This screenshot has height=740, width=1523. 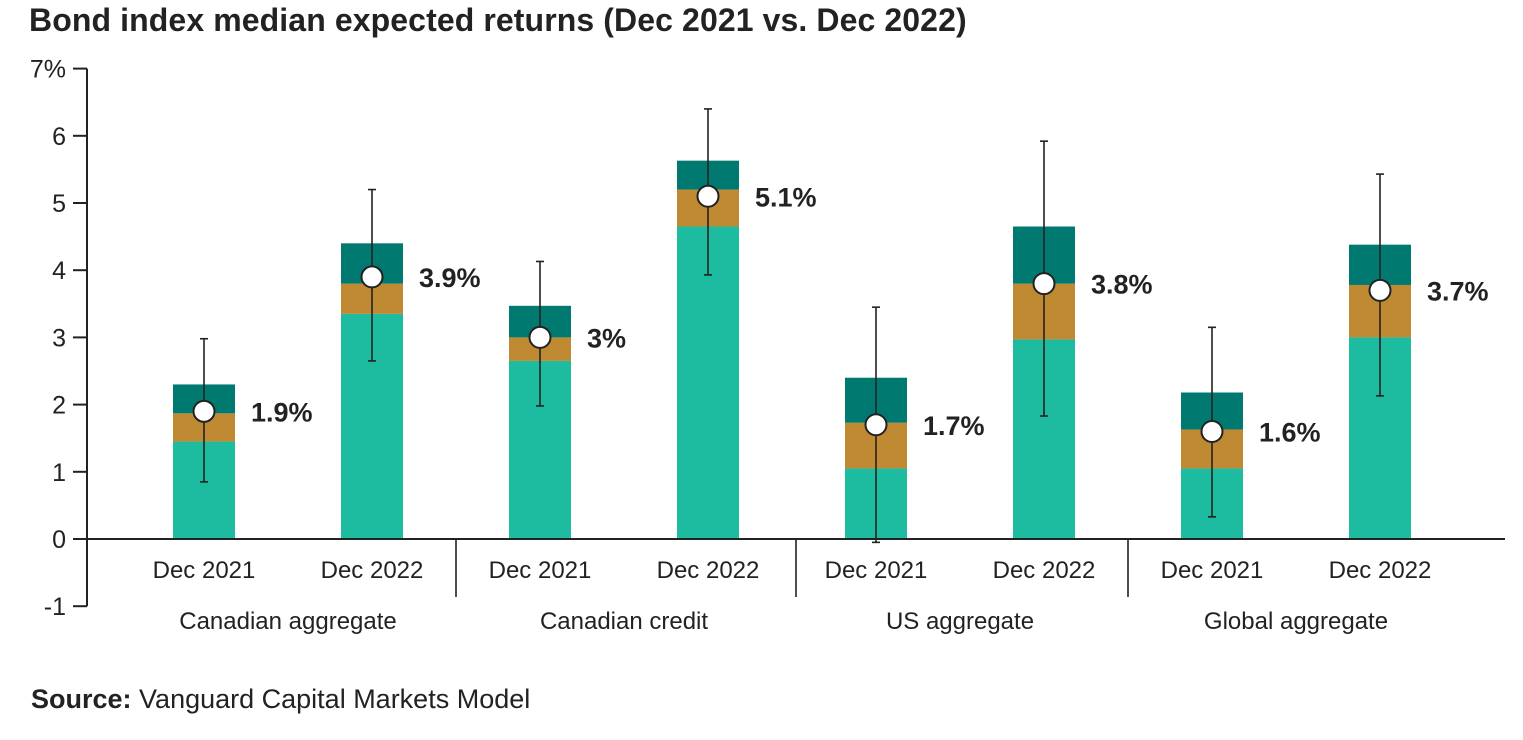 What do you see at coordinates (81, 699) in the screenshot?
I see `source-label: Source:` at bounding box center [81, 699].